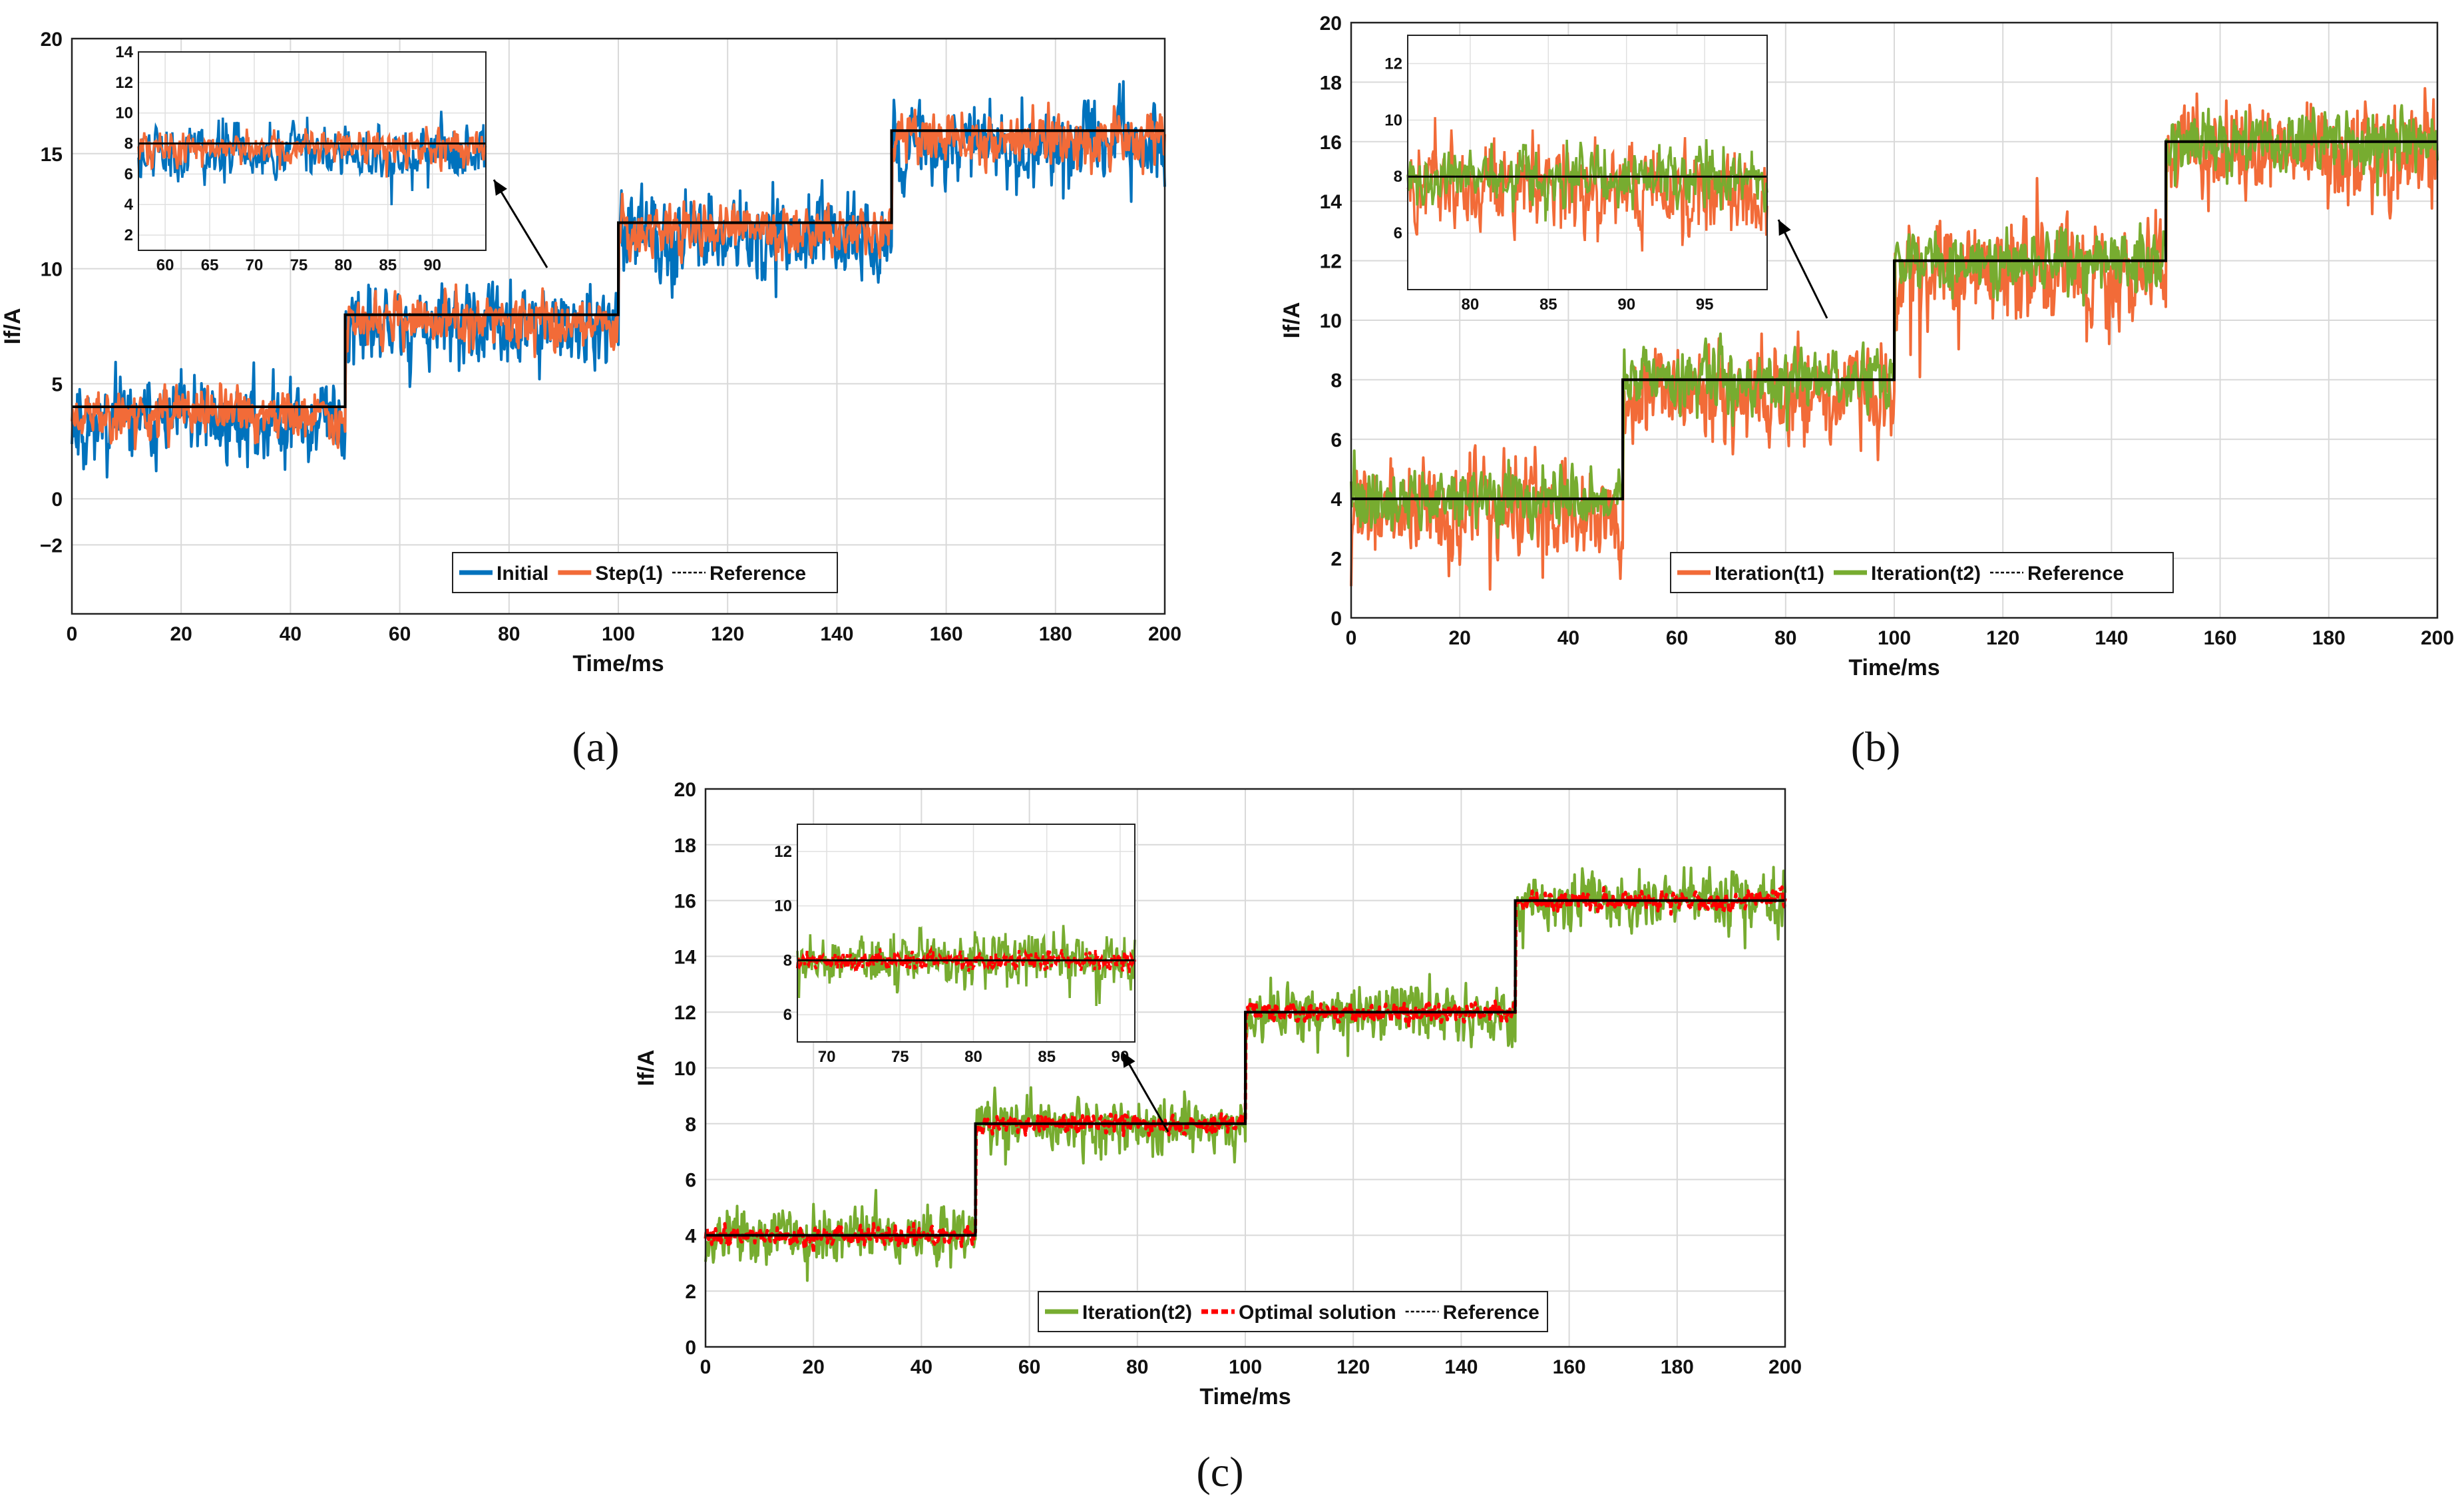 Image resolution: width=2464 pixels, height=1504 pixels. I want to click on x-tick-label: 160, so click(946, 634).